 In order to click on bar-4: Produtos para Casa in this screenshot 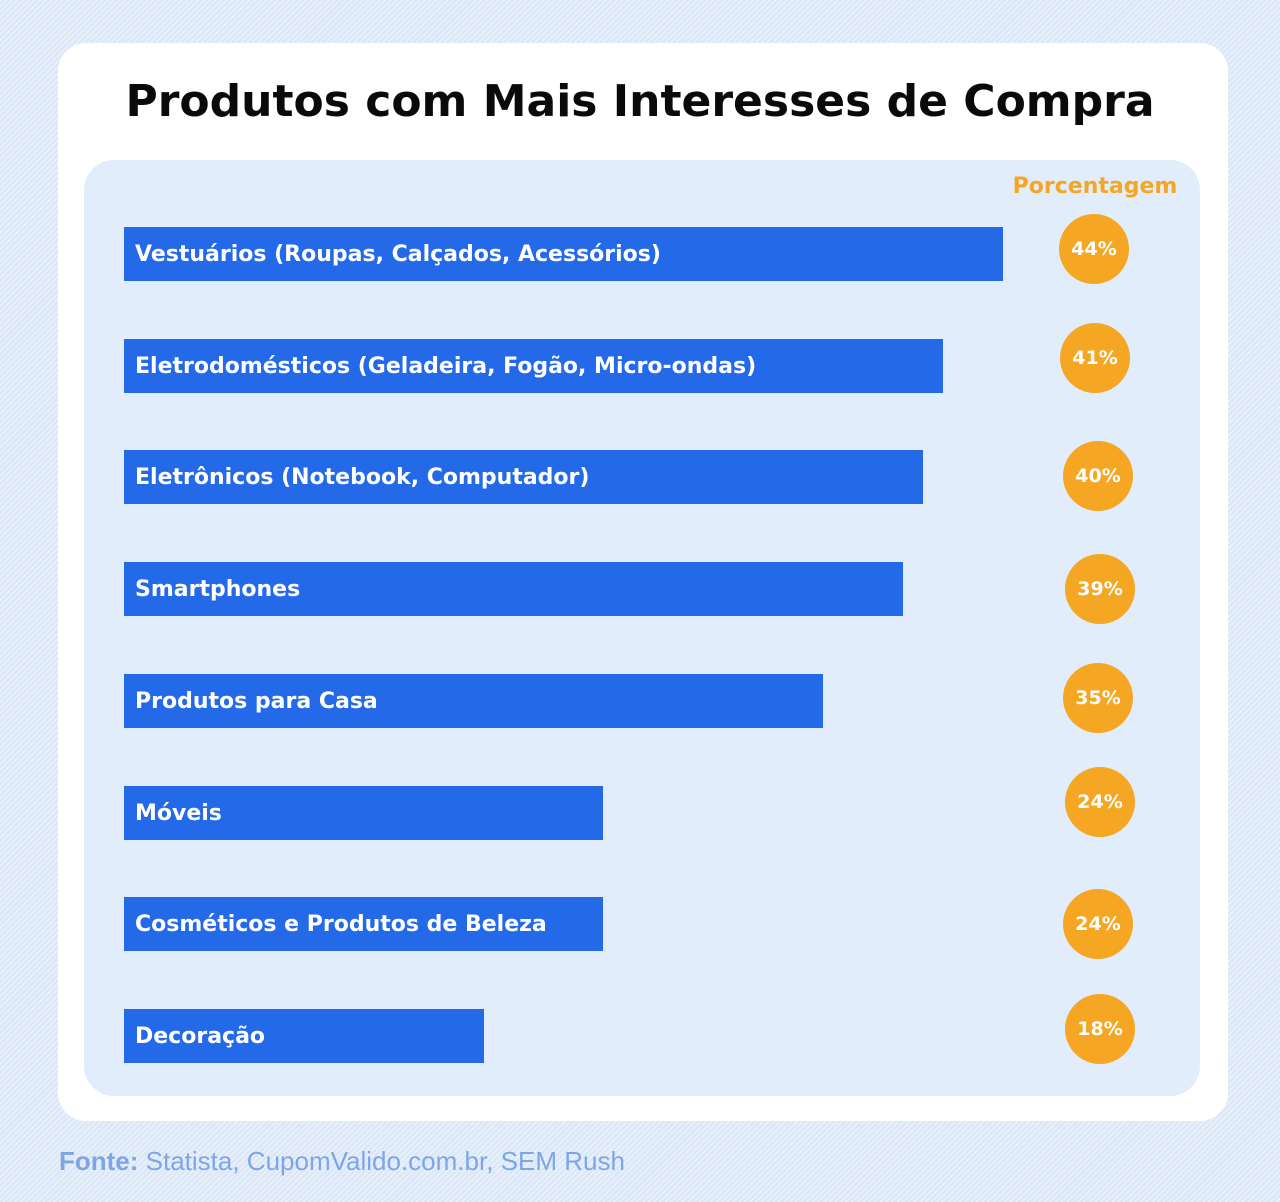, I will do `click(473, 701)`.